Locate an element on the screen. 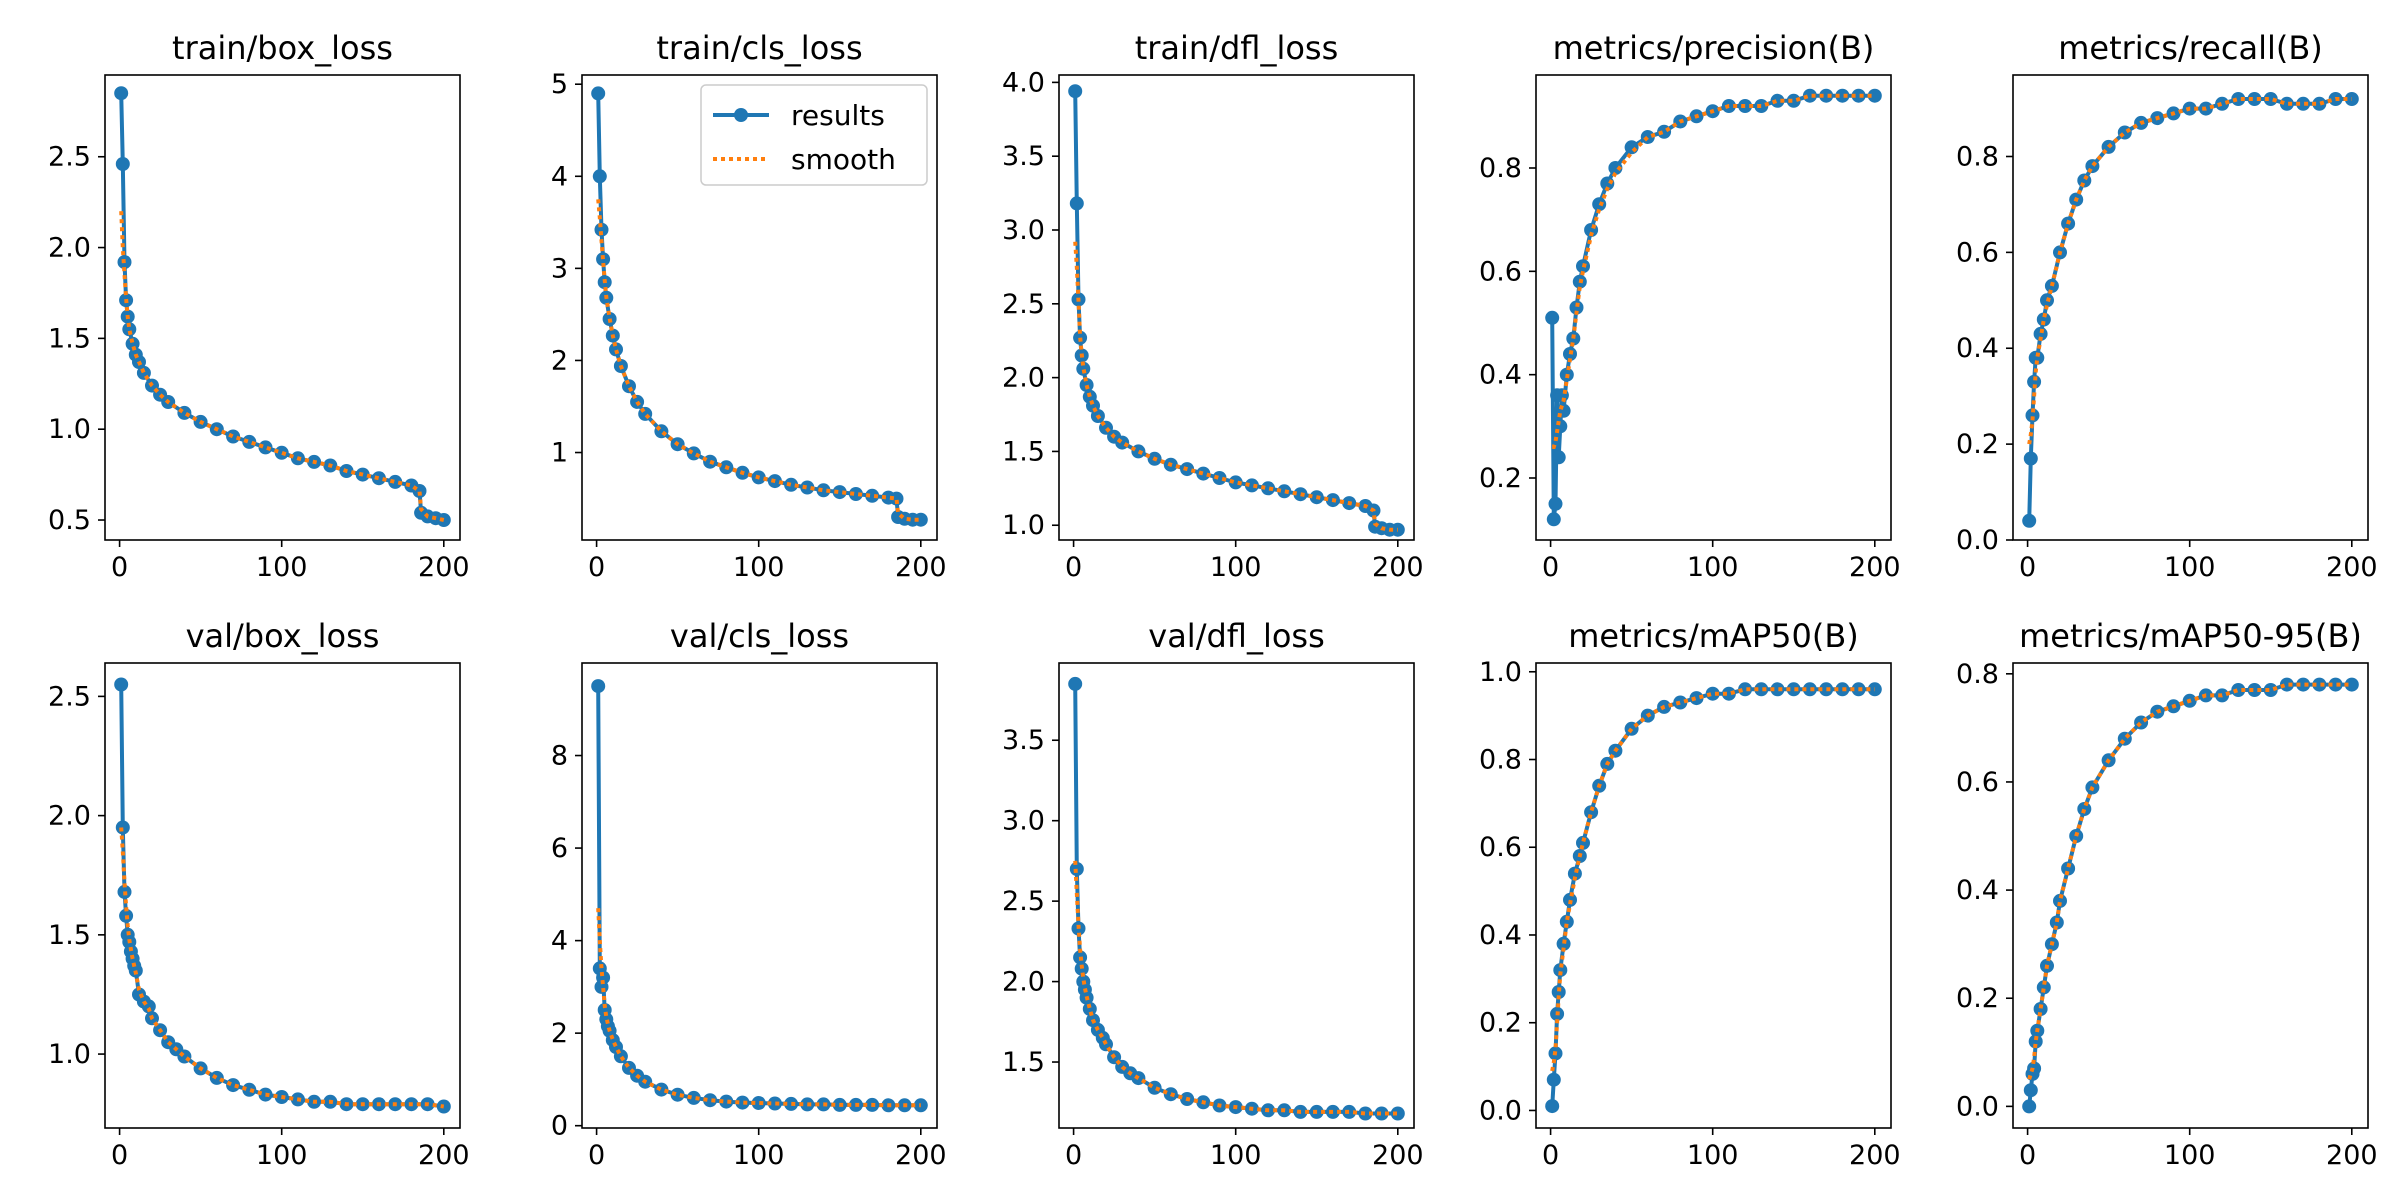 The width and height of the screenshot is (2400, 1200). y-tick-label: 0.8 is located at coordinates (1977, 156).